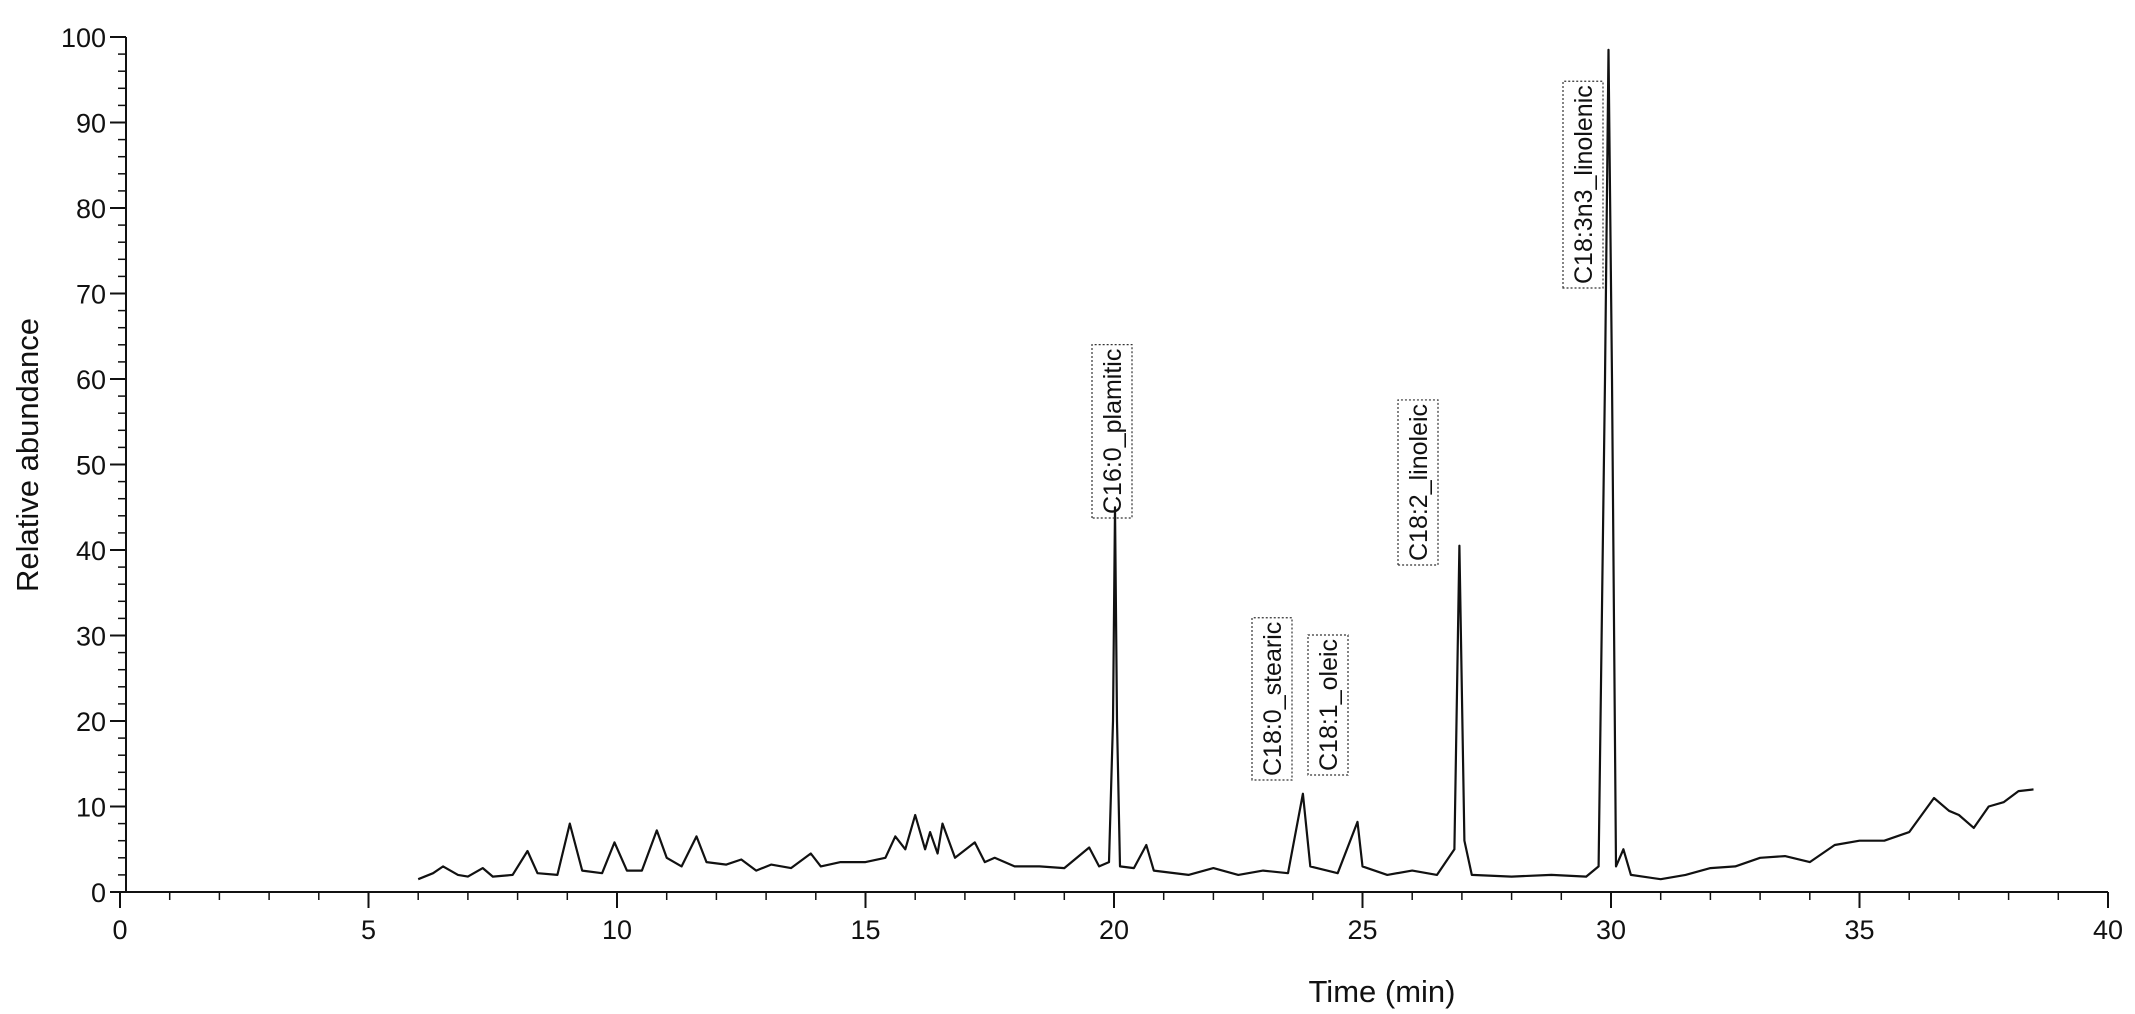 This screenshot has width=2135, height=1014. I want to click on y-tick-label: 50, so click(91, 466).